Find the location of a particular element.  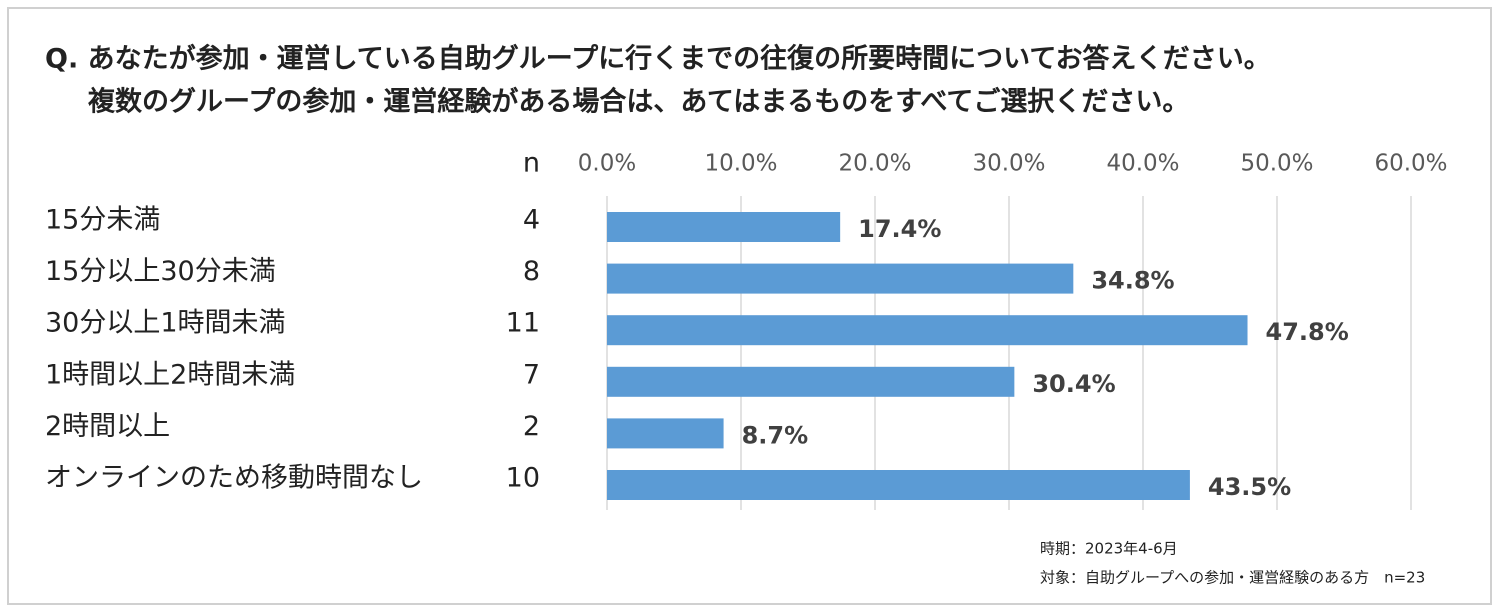

category-label: 15分以上30分未満 is located at coordinates (160, 271).